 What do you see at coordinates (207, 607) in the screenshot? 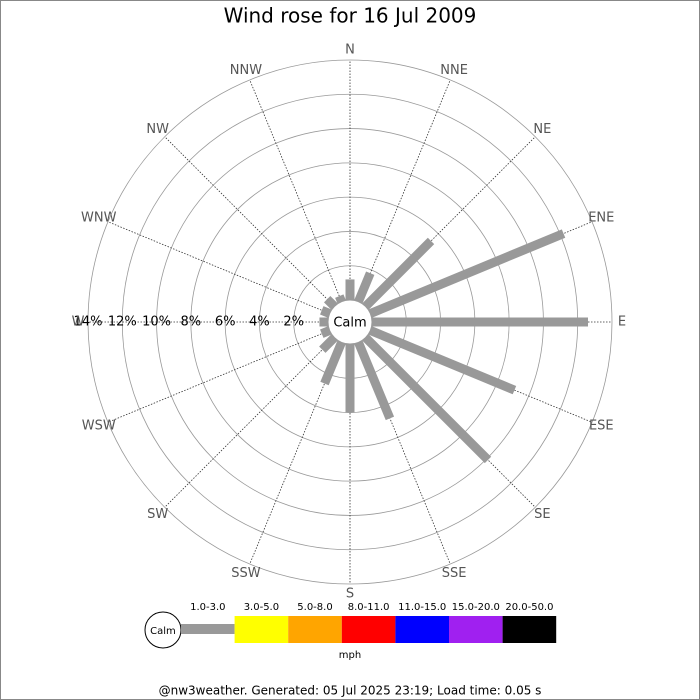
I see `legend-label: 1.0-3.0` at bounding box center [207, 607].